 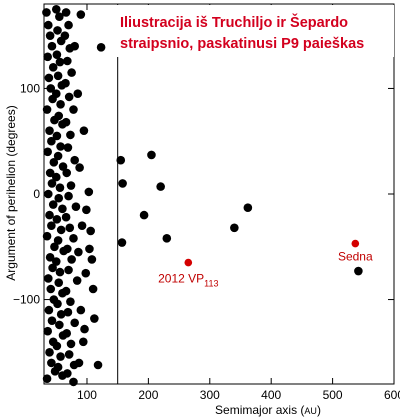 I want to click on point-label: 2012 VP113, so click(x=188, y=280).